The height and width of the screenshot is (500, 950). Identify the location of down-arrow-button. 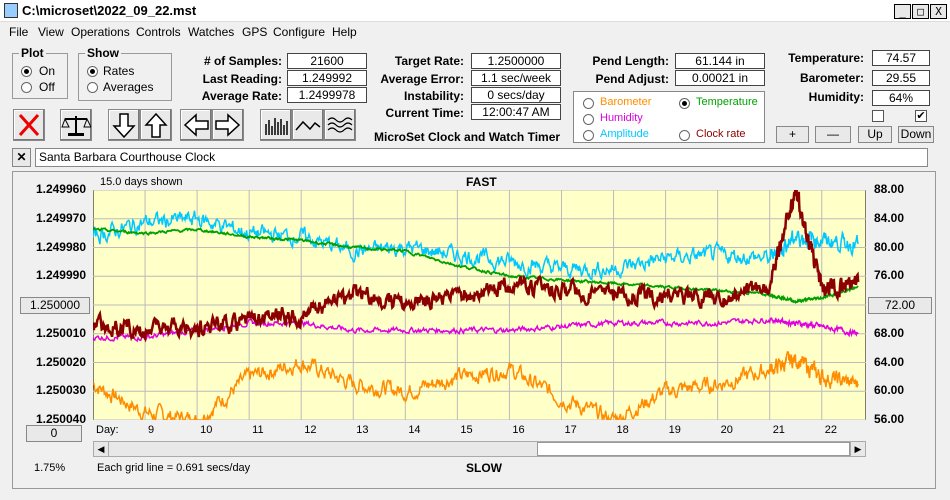
(124, 125).